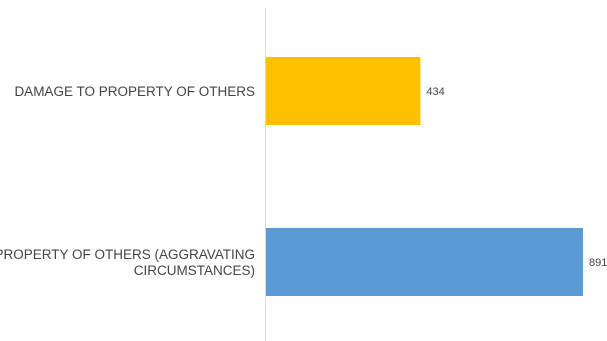 The height and width of the screenshot is (341, 607). What do you see at coordinates (598, 263) in the screenshot?
I see `data-label-2: 891` at bounding box center [598, 263].